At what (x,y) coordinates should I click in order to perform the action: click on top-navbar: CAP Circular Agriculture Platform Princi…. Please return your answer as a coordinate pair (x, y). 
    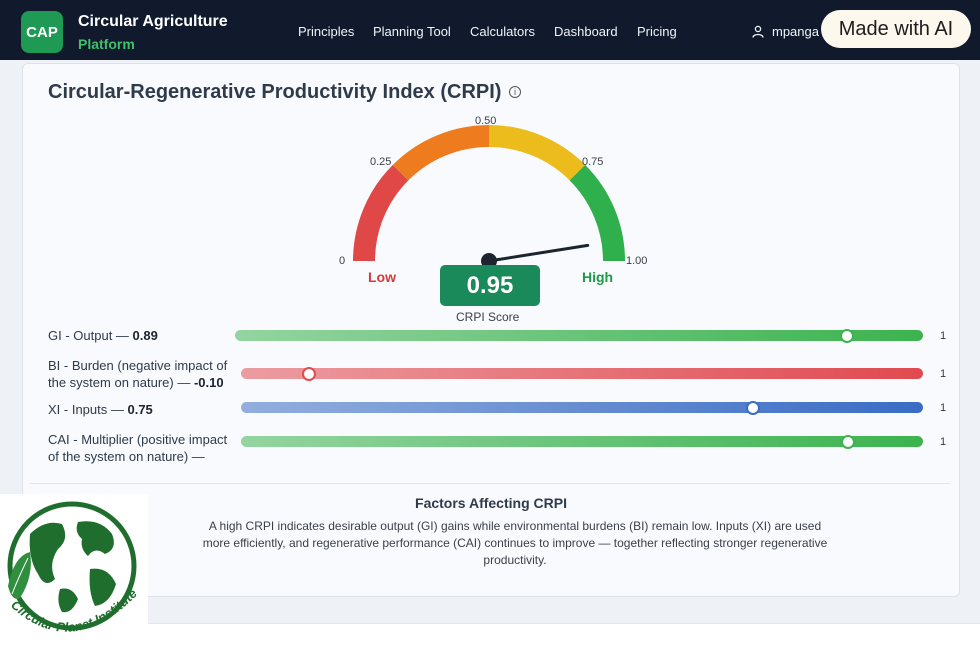
    Looking at the image, I should click on (490, 30).